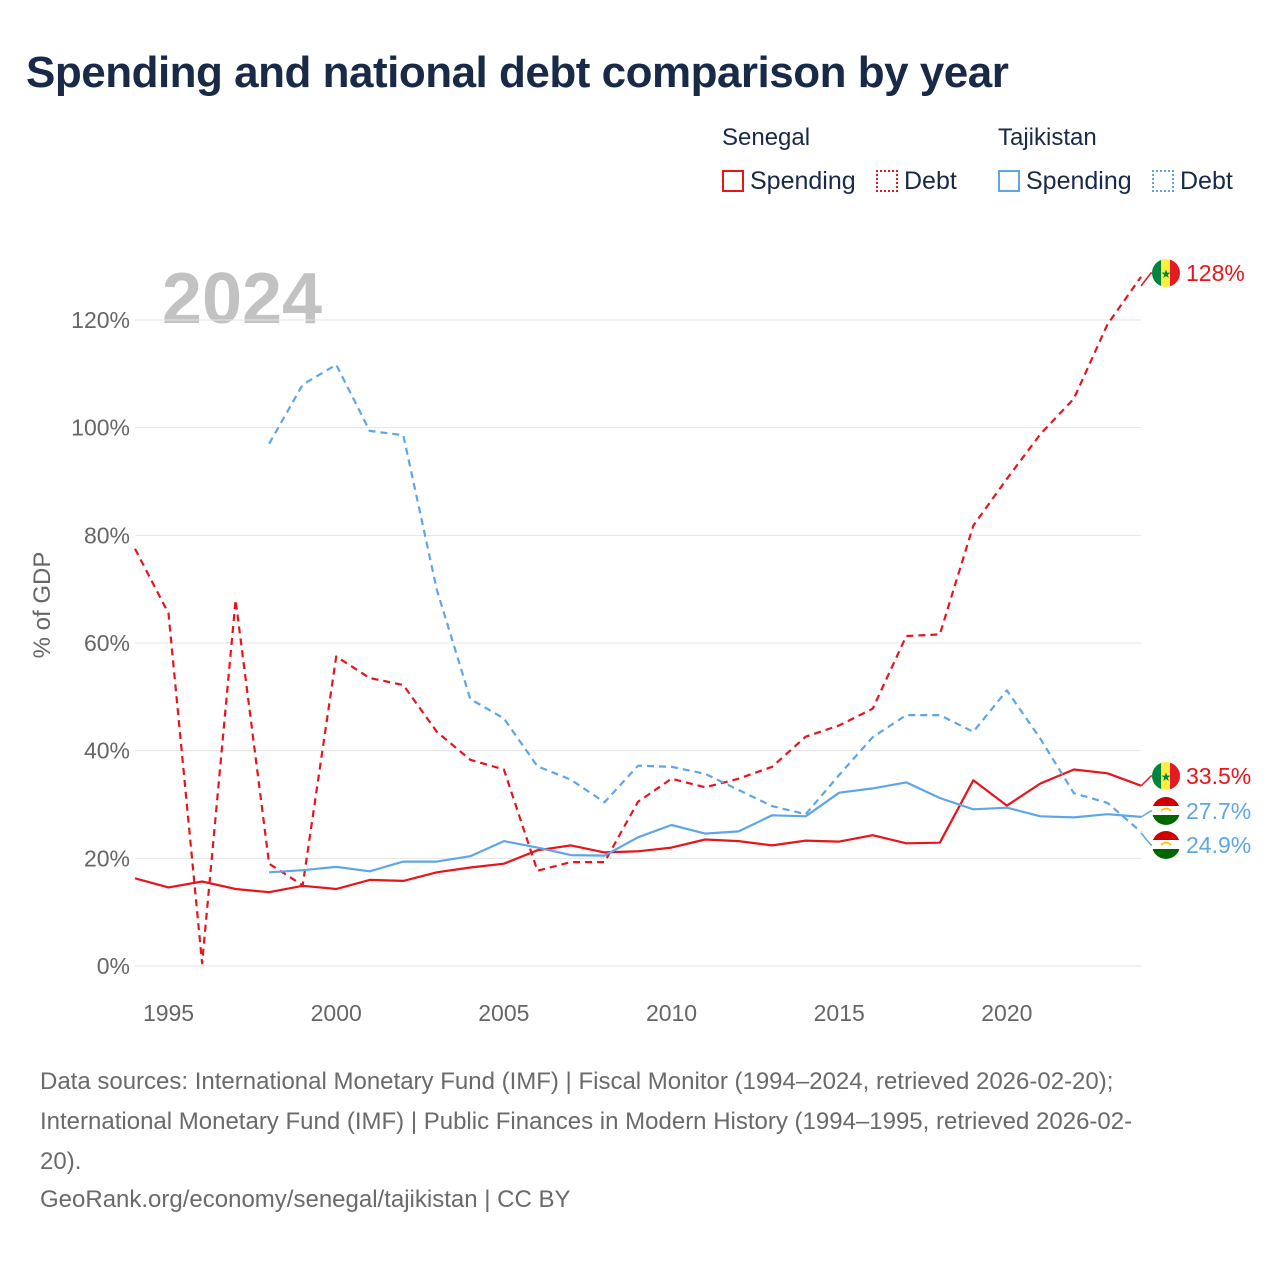  Describe the element at coordinates (107, 535) in the screenshot. I see `y-tick-label: 80%` at that location.